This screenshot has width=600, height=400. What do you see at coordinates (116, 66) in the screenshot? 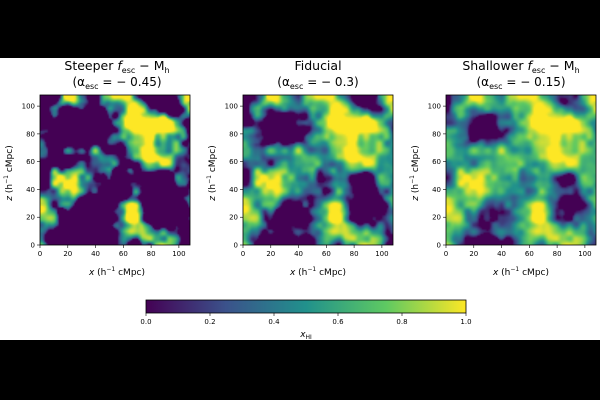
I see `panel-1-title: Steeper fesc − Mh` at bounding box center [116, 66].